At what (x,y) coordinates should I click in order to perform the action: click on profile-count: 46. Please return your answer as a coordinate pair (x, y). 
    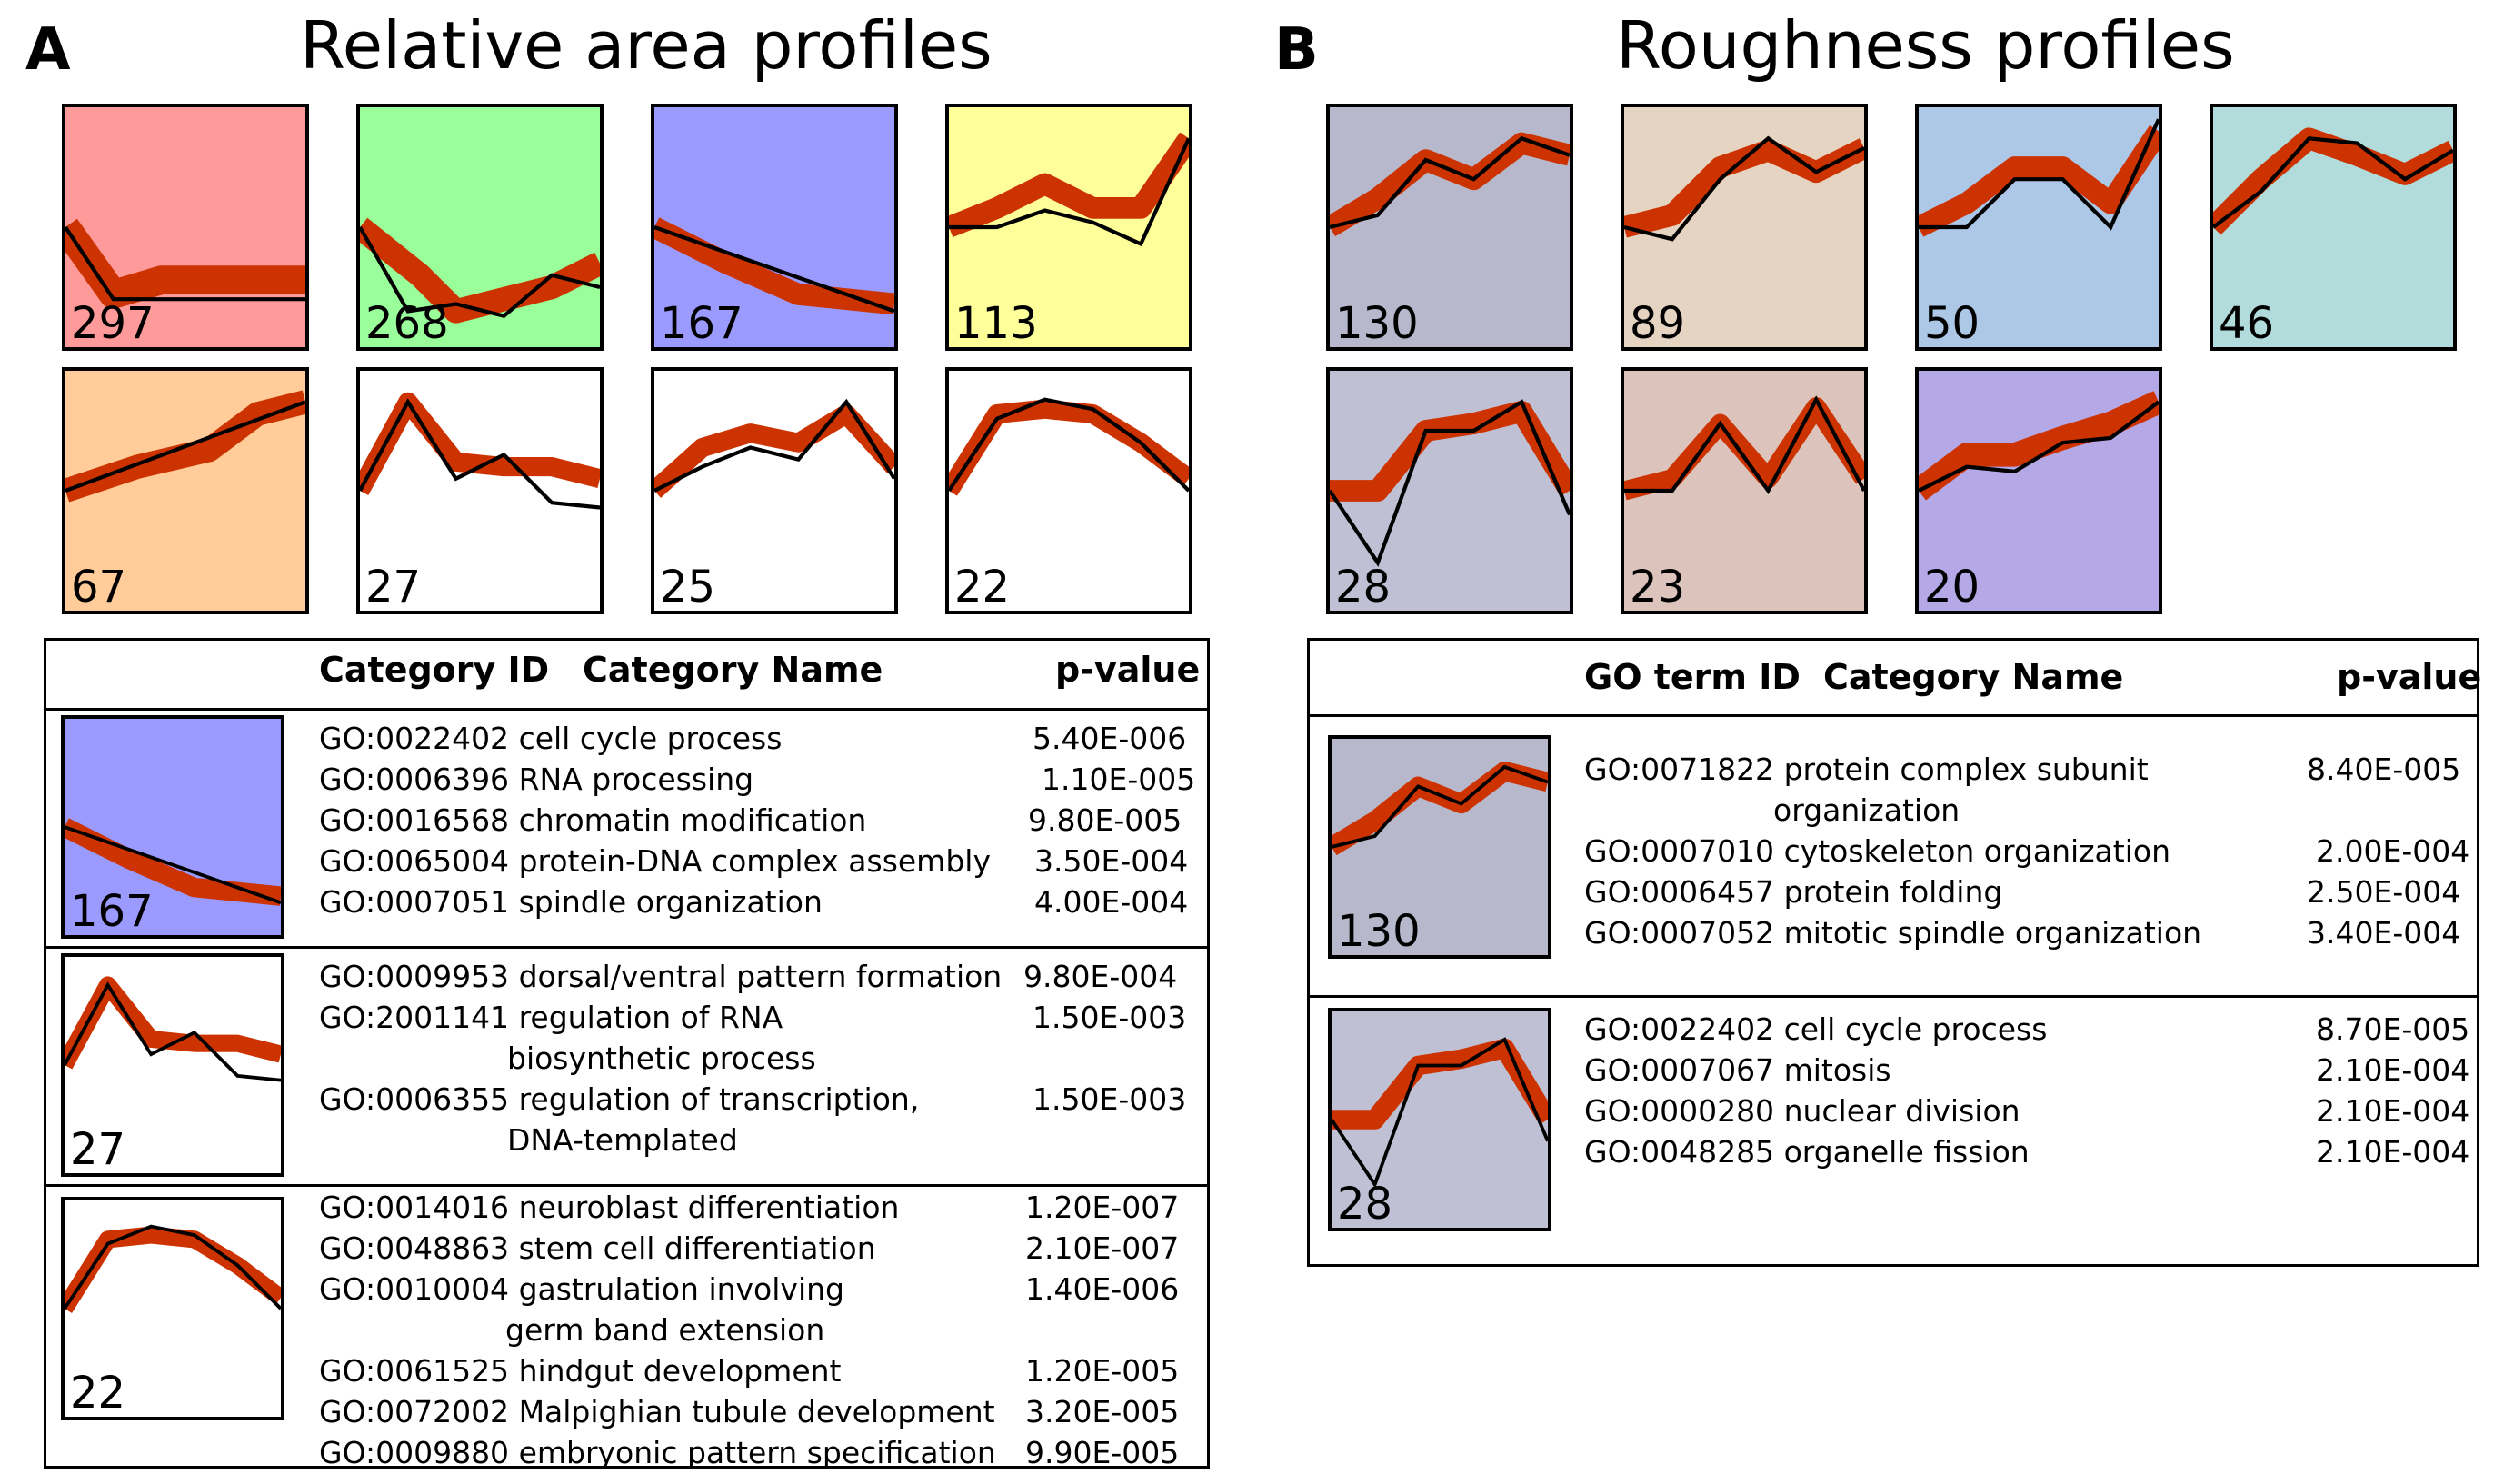
    Looking at the image, I should click on (2247, 323).